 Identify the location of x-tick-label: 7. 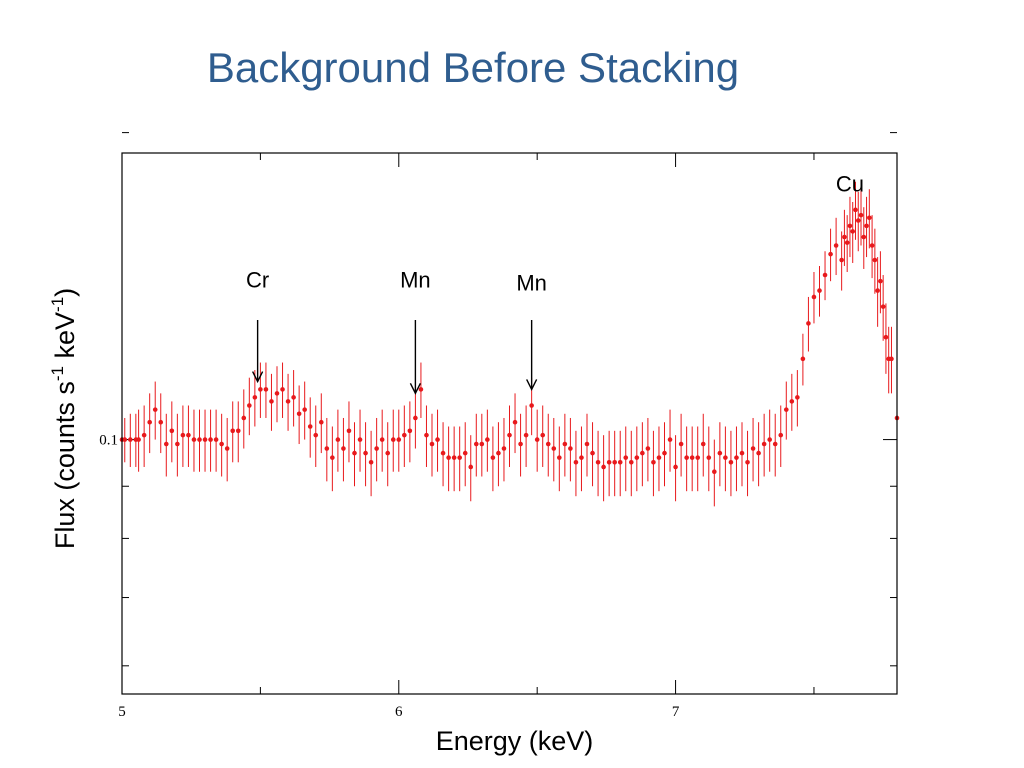
(676, 712).